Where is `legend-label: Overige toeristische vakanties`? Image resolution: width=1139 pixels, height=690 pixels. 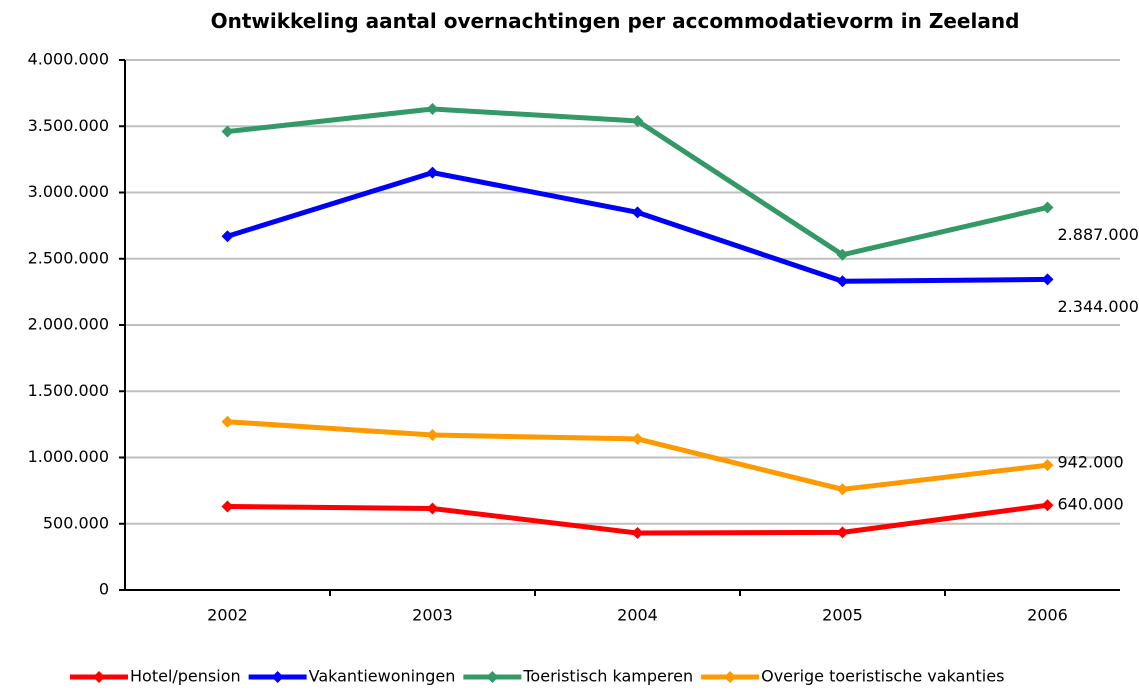
legend-label: Overige toeristische vakanties is located at coordinates (882, 676).